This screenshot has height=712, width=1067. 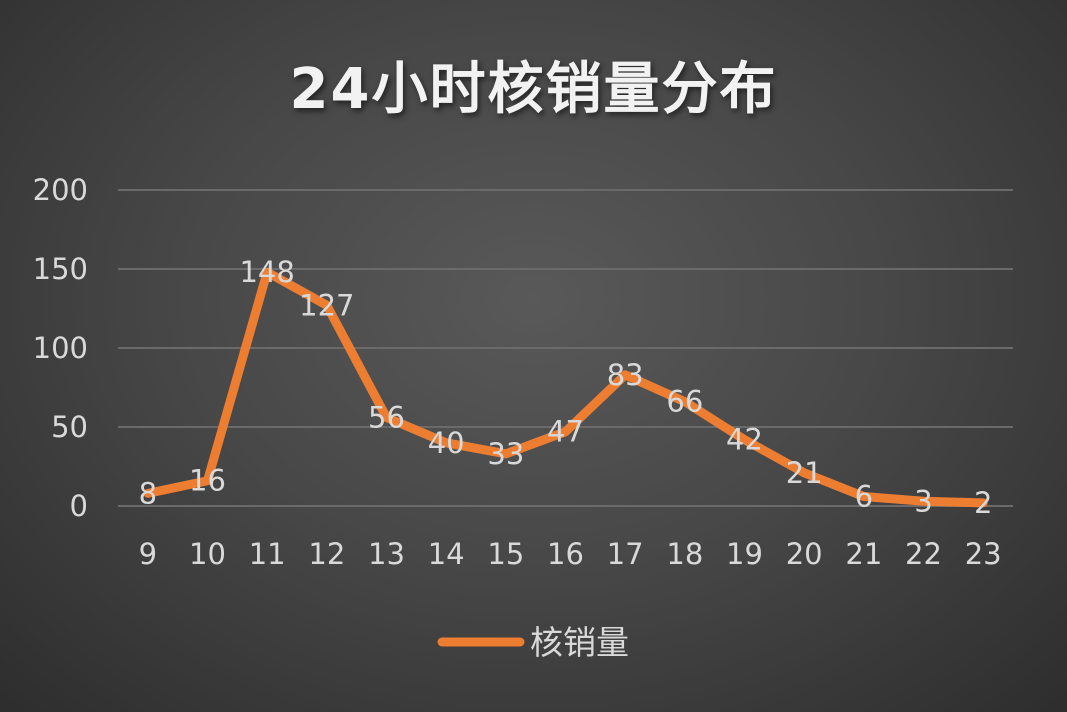 What do you see at coordinates (579, 642) in the screenshot?
I see `legend-label: 核销量` at bounding box center [579, 642].